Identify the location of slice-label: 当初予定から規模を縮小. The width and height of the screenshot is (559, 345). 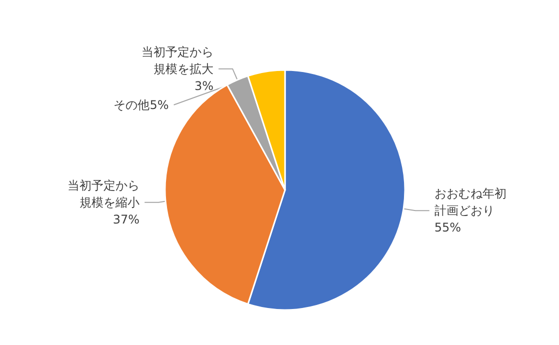
(104, 194).